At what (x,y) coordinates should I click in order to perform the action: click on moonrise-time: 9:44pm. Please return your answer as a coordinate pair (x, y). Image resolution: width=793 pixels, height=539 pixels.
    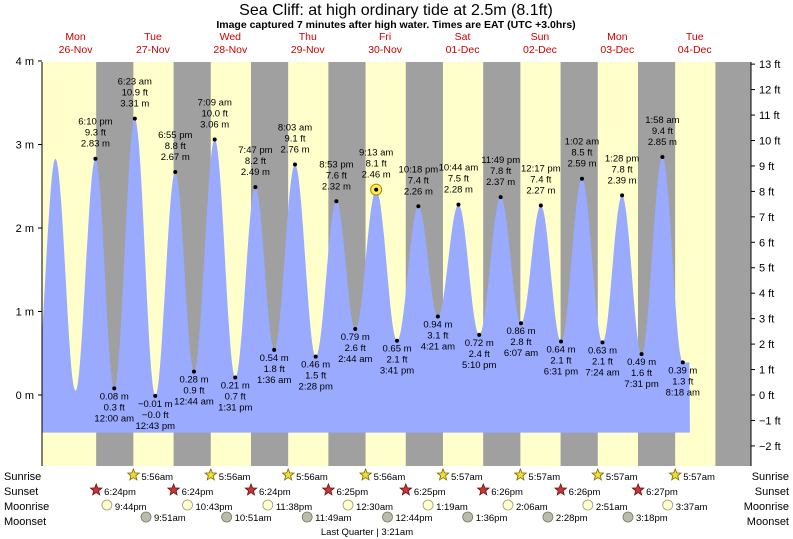
    Looking at the image, I should click on (131, 507).